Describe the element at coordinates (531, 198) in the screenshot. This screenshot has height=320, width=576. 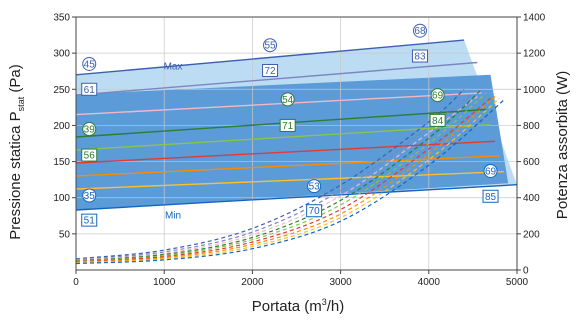
I see `y-right-tick-label: 400` at that location.